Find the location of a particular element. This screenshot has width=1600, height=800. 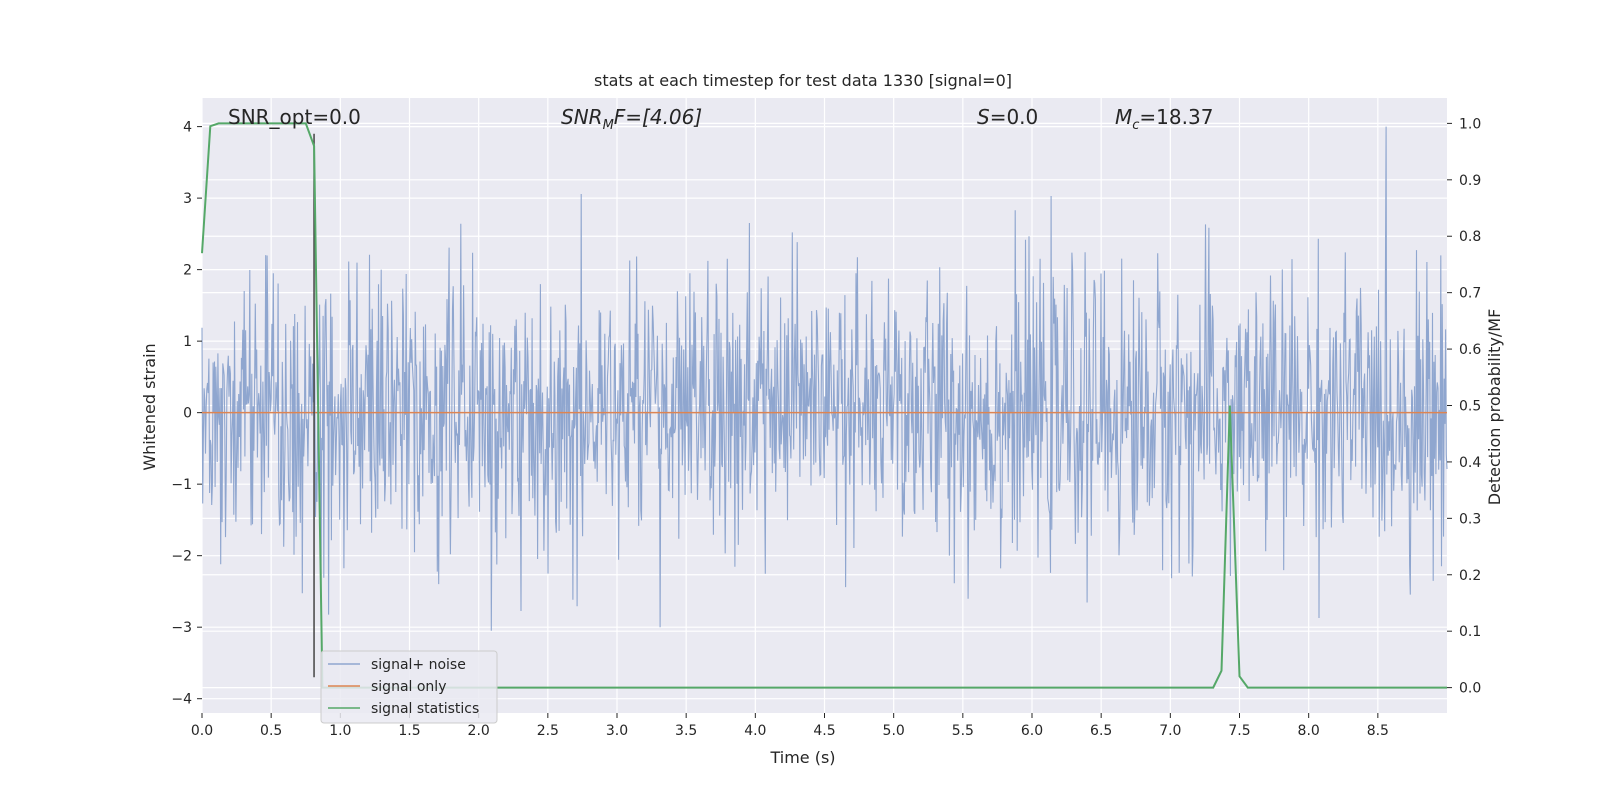

x-tick-label: 3.5 is located at coordinates (686, 731).